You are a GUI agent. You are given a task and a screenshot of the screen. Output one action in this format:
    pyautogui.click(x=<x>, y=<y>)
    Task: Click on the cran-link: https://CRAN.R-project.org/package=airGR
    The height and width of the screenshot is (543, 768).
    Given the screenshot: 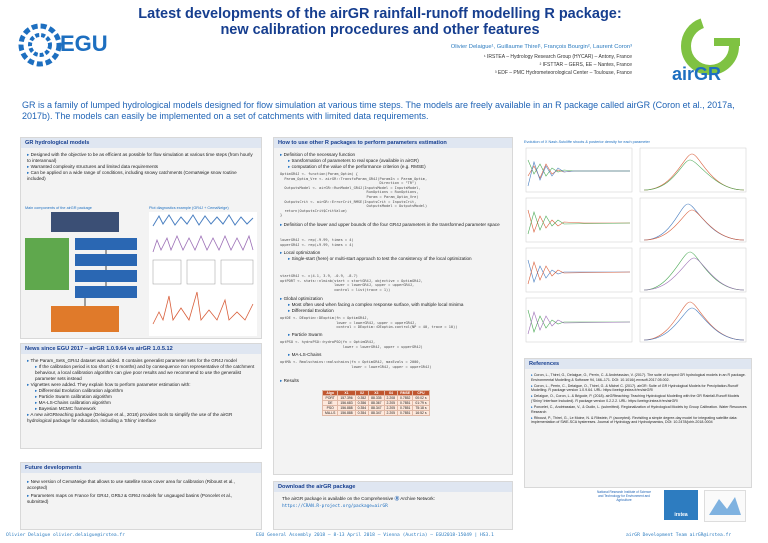 What is the action you would take?
    pyautogui.click(x=335, y=506)
    